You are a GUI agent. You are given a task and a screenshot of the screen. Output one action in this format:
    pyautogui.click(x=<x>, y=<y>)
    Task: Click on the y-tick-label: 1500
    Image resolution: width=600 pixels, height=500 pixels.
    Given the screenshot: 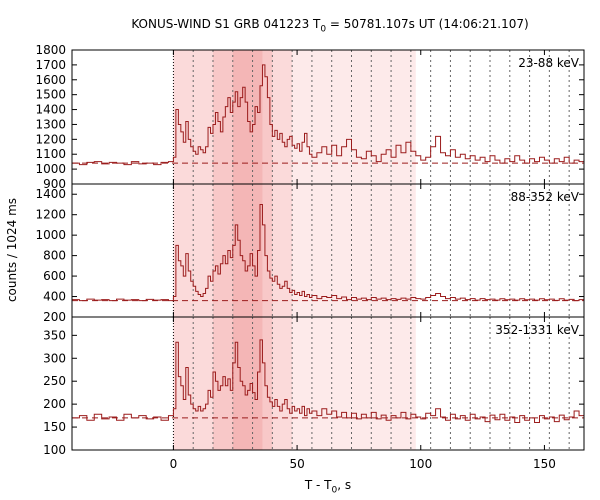 What is the action you would take?
    pyautogui.click(x=50, y=95)
    